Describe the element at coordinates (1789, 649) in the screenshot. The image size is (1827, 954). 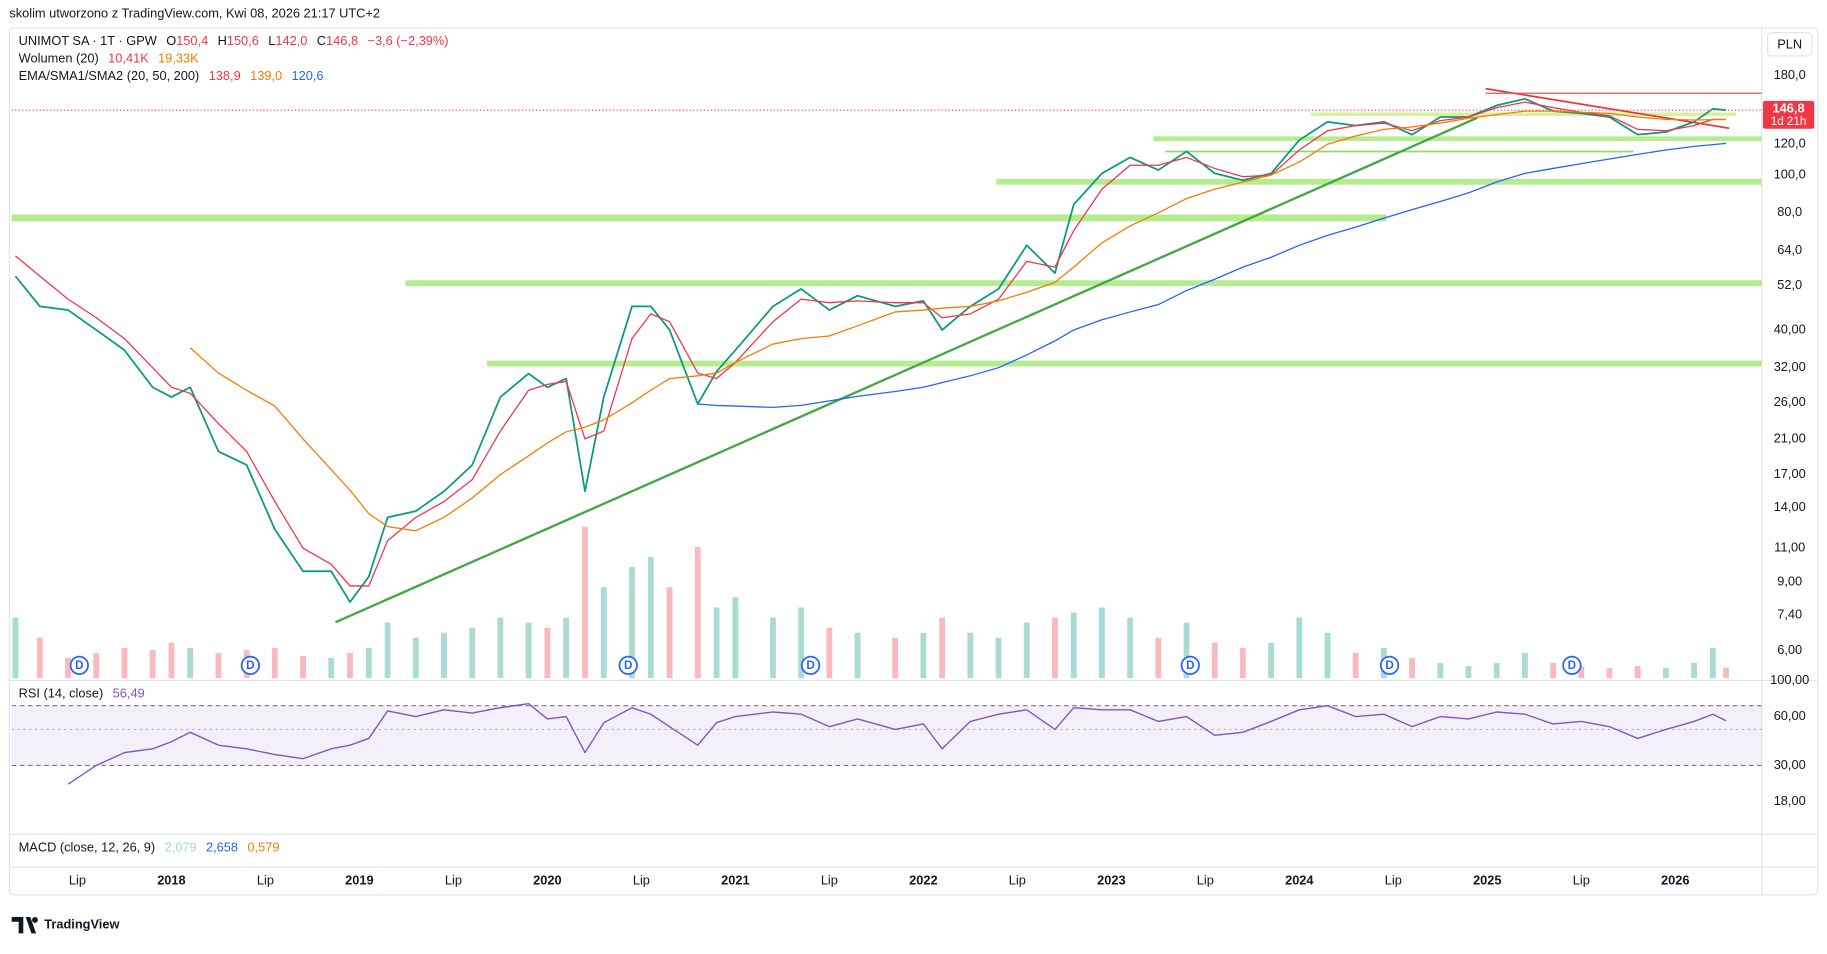
I see `y-tick-label: 6,00` at that location.